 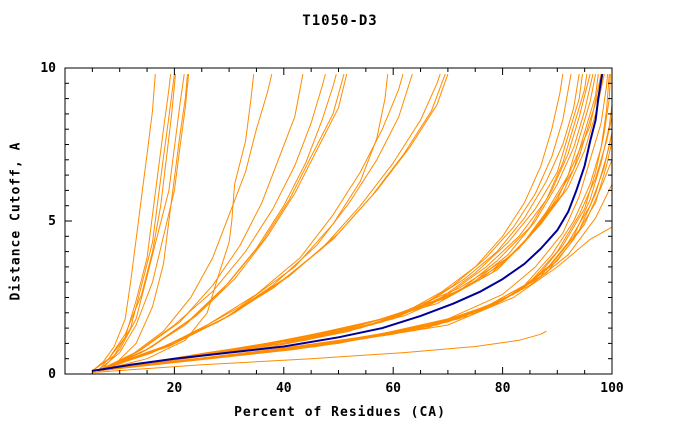 I want to click on plot-title: T1050-D3, so click(x=340, y=21).